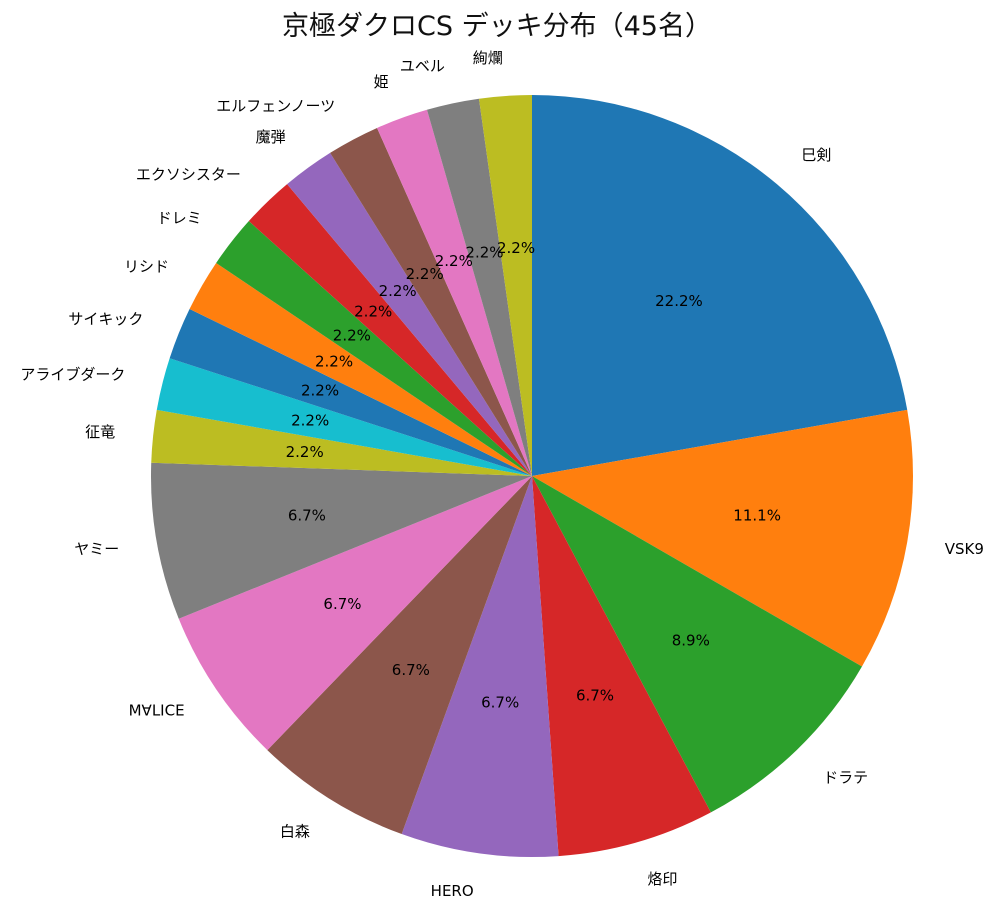  Describe the element at coordinates (422, 66) in the screenshot. I see `slice-category-label-17: ユベル` at that location.